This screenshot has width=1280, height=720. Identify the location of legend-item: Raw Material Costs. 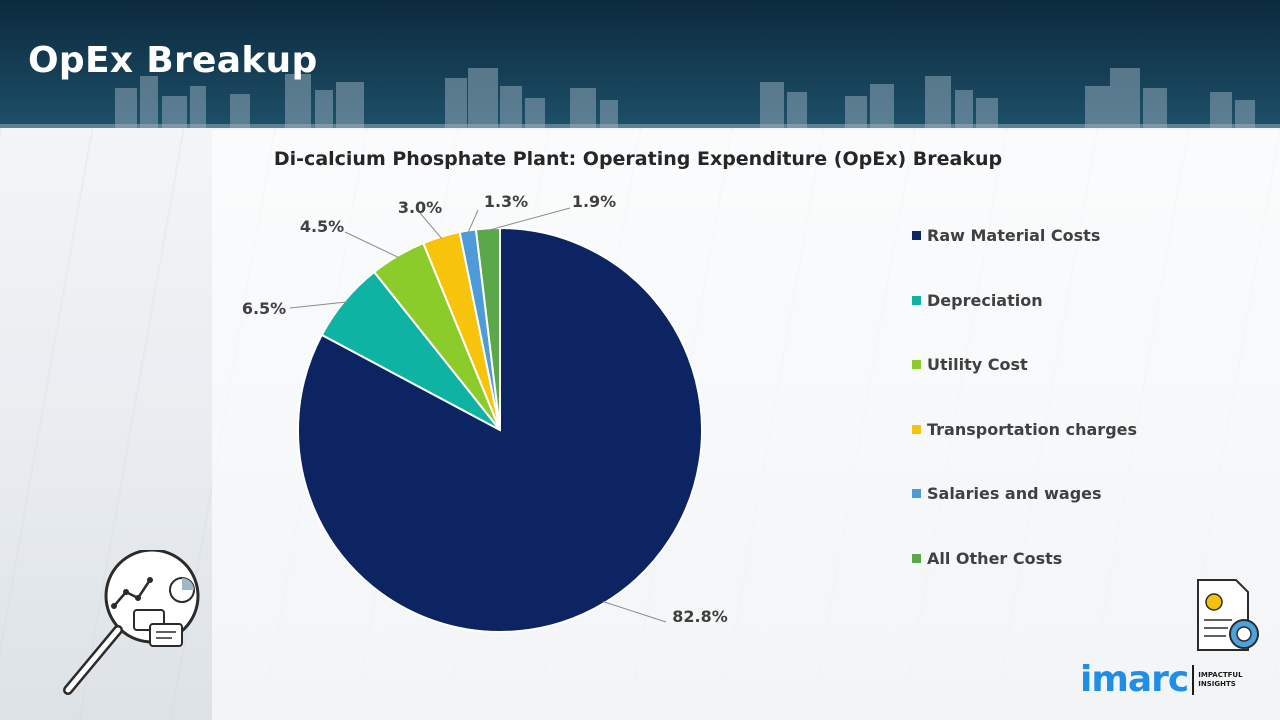
(1006, 235).